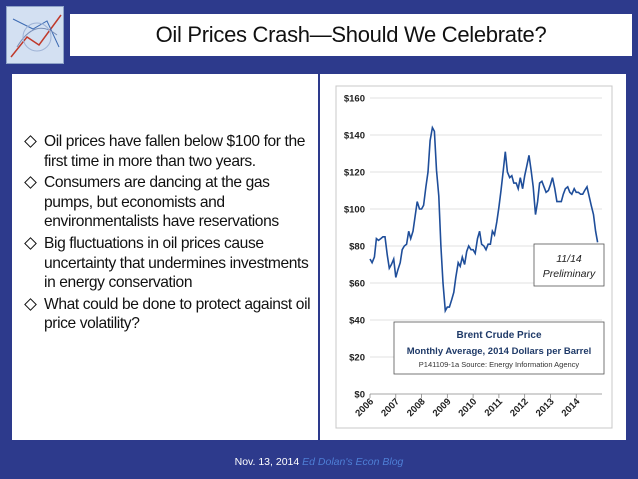 This screenshot has height=479, width=638. I want to click on slide-header: Oil Prices Crash—Should We Celebrate?, so click(319, 35).